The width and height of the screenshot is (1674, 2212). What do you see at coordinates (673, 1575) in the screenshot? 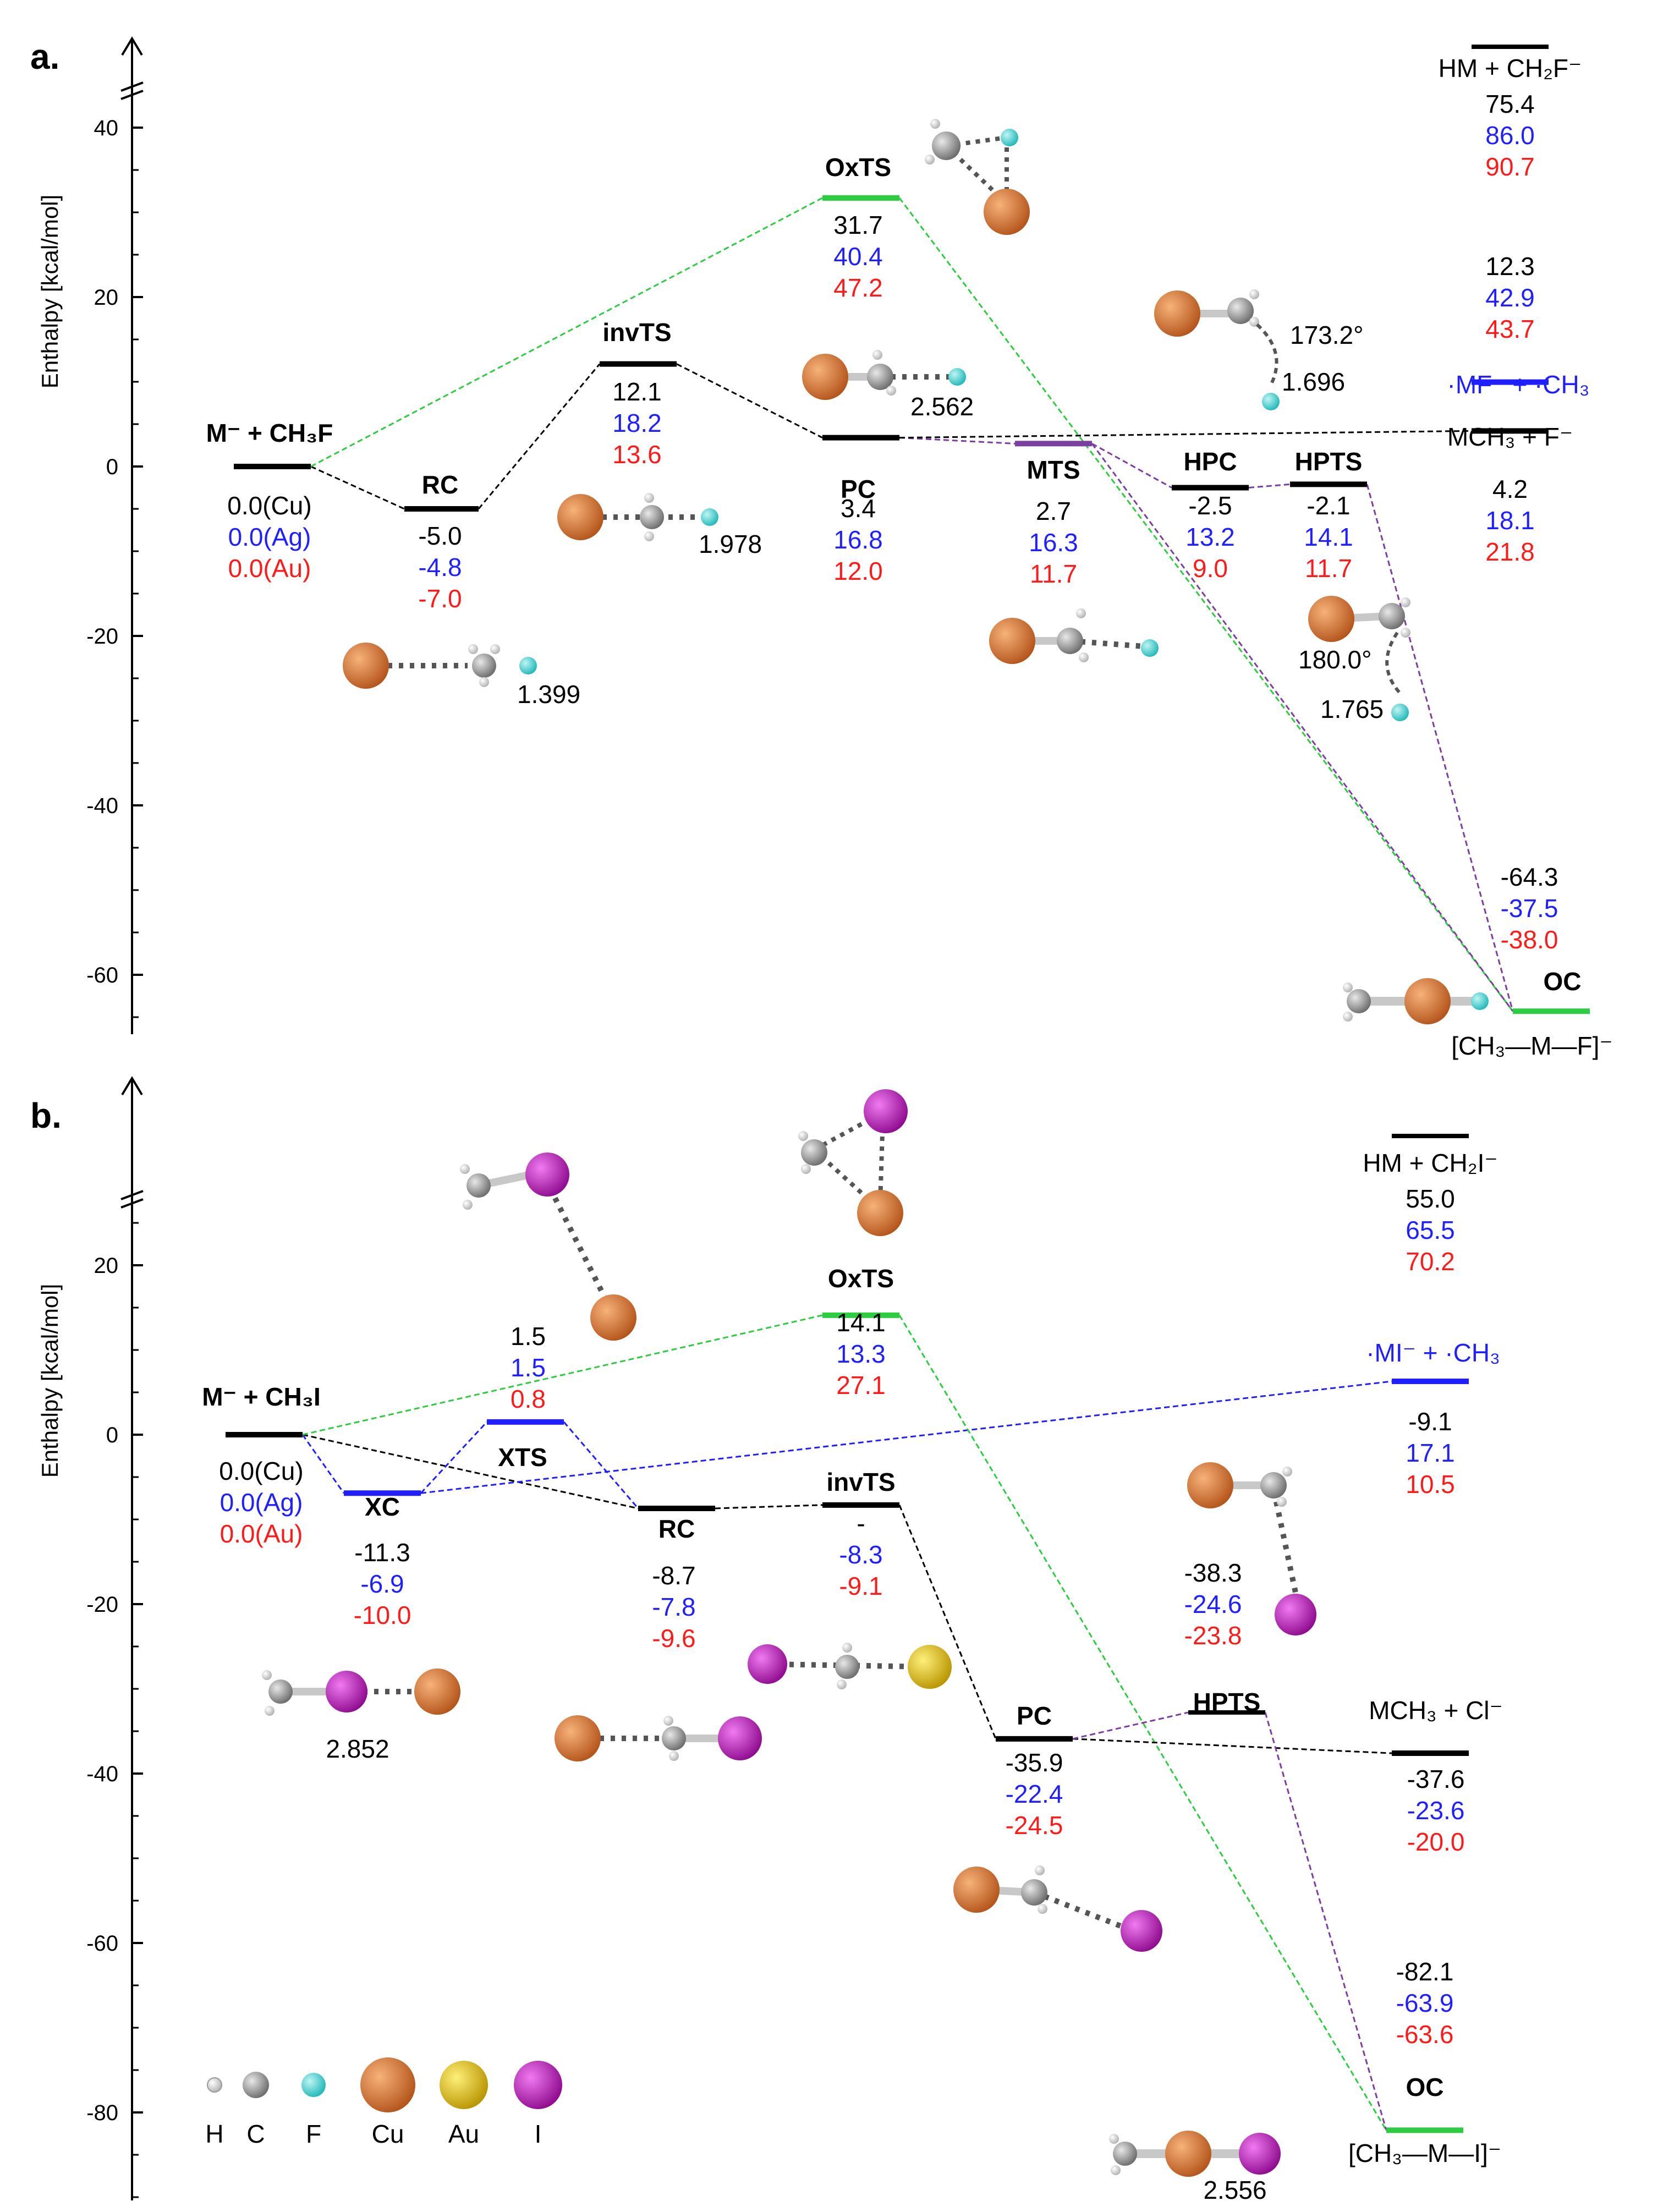
I see `b-val-rc-cu: -8.7` at bounding box center [673, 1575].